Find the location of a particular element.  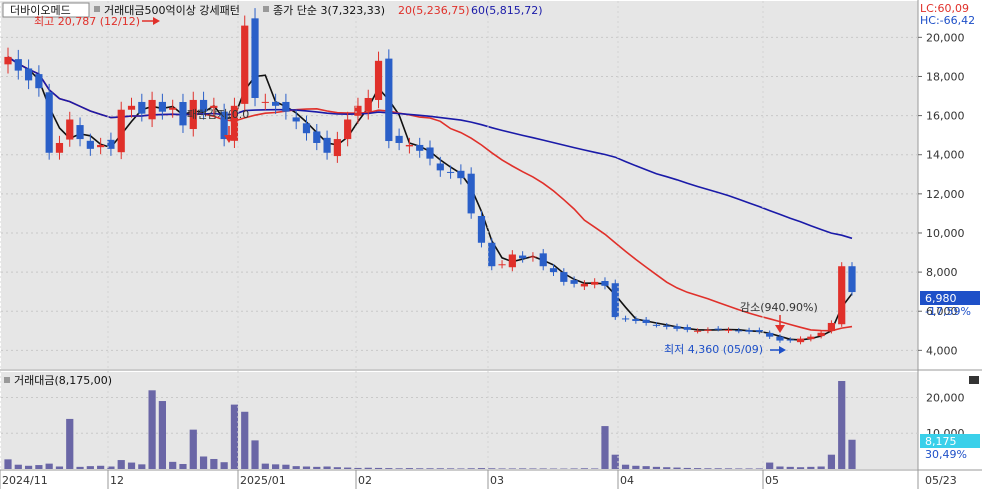

hc-label: HC:-66,42 is located at coordinates (947, 20).